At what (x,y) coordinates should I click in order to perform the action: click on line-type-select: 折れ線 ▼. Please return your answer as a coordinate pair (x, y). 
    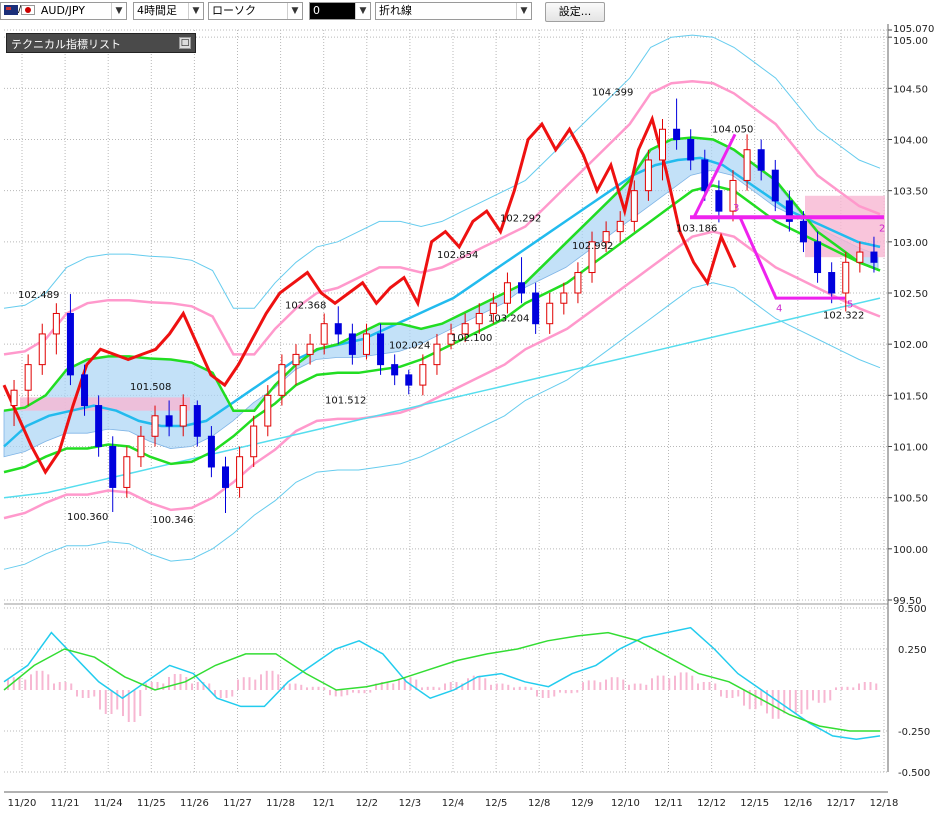
    Looking at the image, I should click on (453, 11).